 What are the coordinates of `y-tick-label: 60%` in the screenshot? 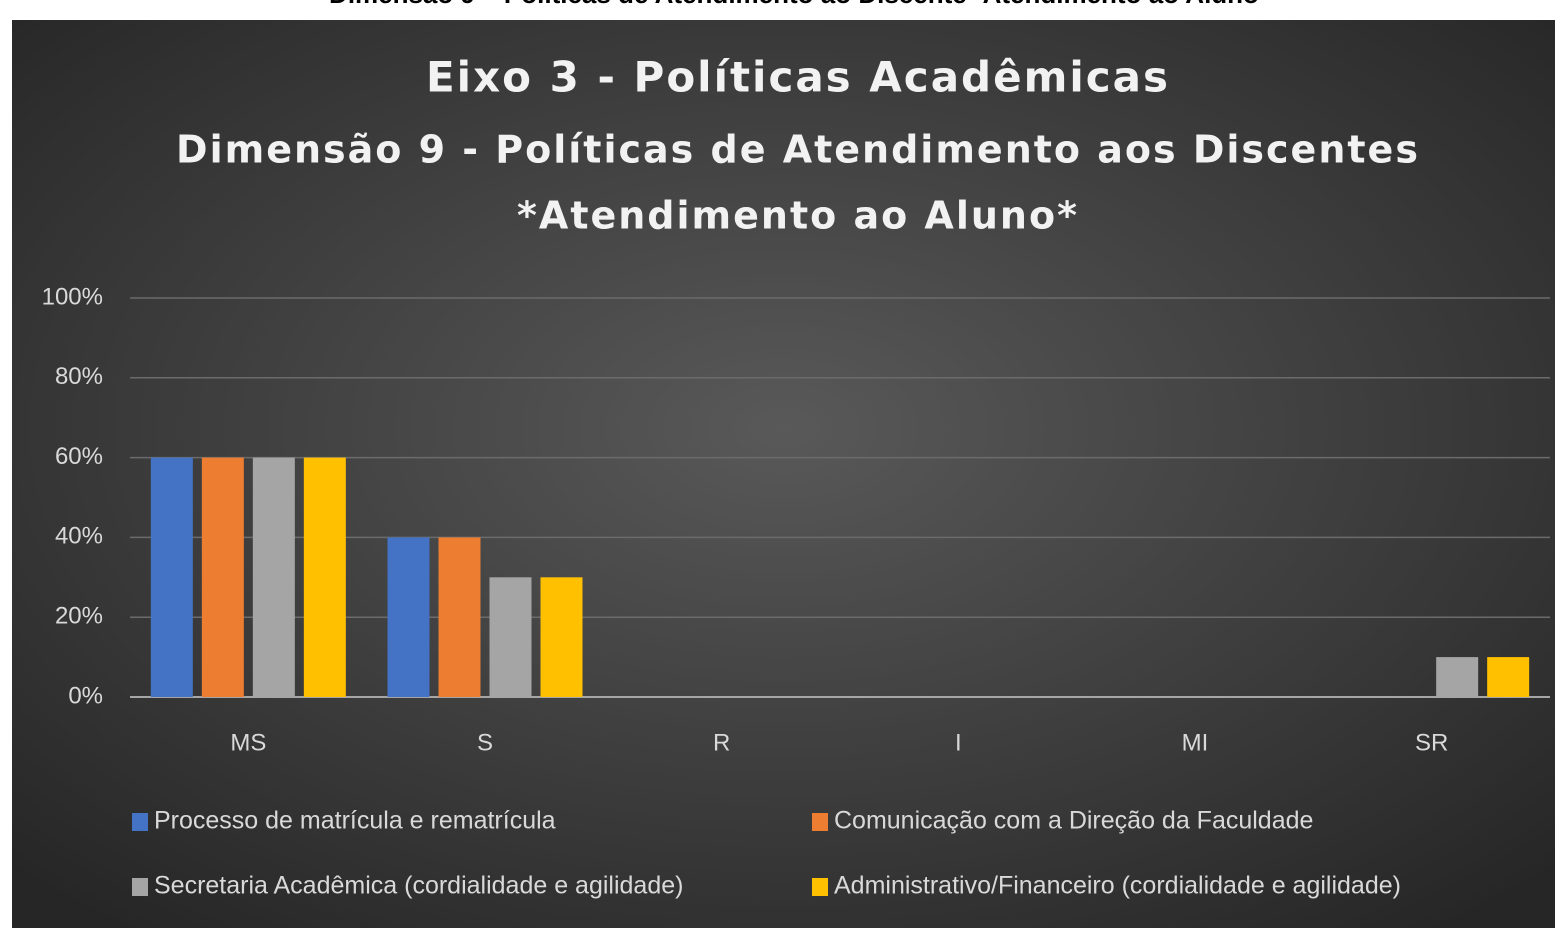 It's located at (79, 456).